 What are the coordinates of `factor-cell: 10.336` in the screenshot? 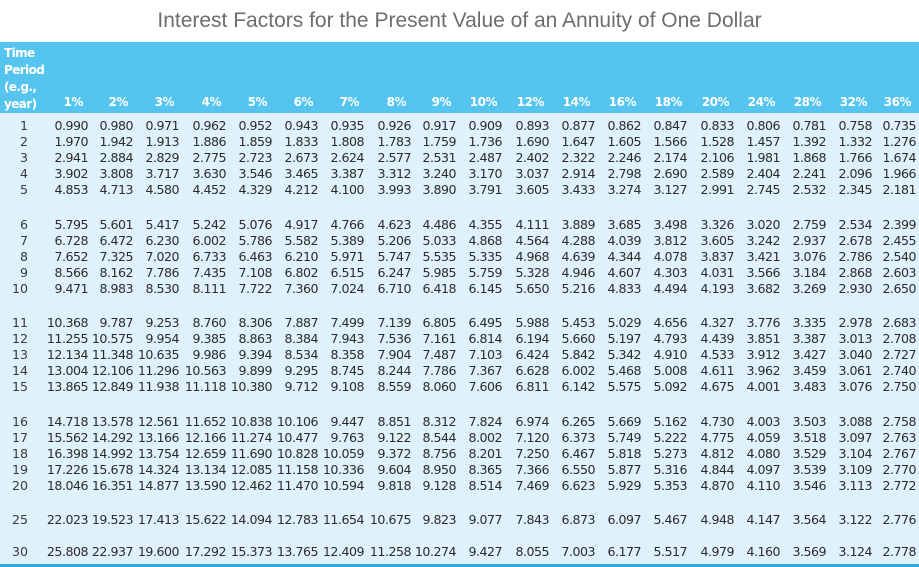 It's located at (343, 469).